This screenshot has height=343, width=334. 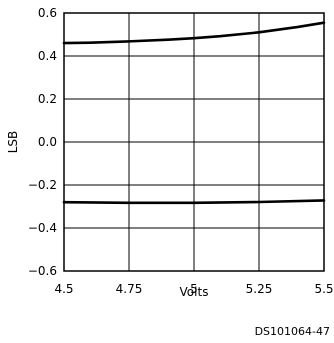 I want to click on y-tick-label: 0.2, so click(x=47, y=99).